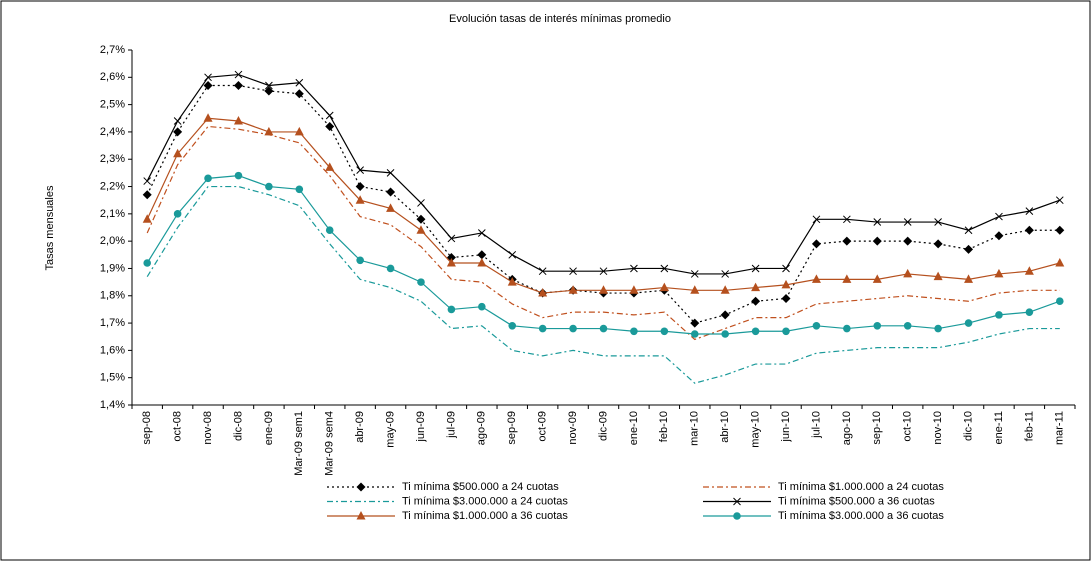 Image resolution: width=1092 pixels, height=567 pixels. Describe the element at coordinates (968, 426) in the screenshot. I see `x-tick-label: dic-10` at that location.